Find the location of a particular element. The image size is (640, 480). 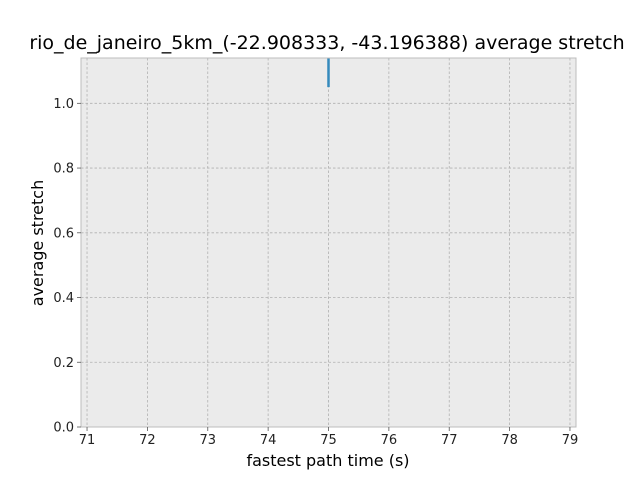

y-tick-label: 0.8 is located at coordinates (63, 169).